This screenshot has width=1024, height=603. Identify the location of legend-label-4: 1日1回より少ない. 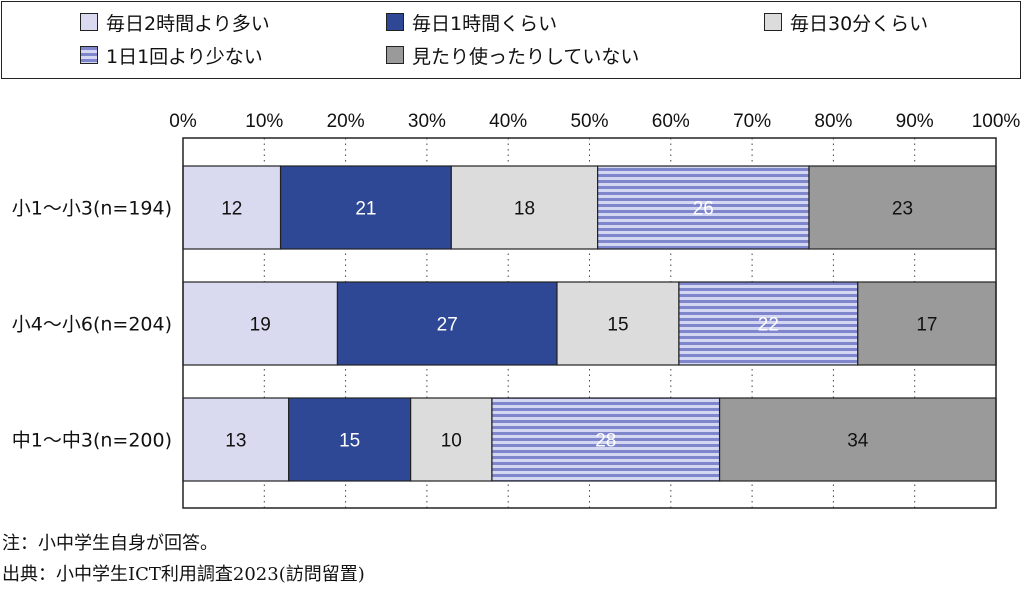
(184, 56).